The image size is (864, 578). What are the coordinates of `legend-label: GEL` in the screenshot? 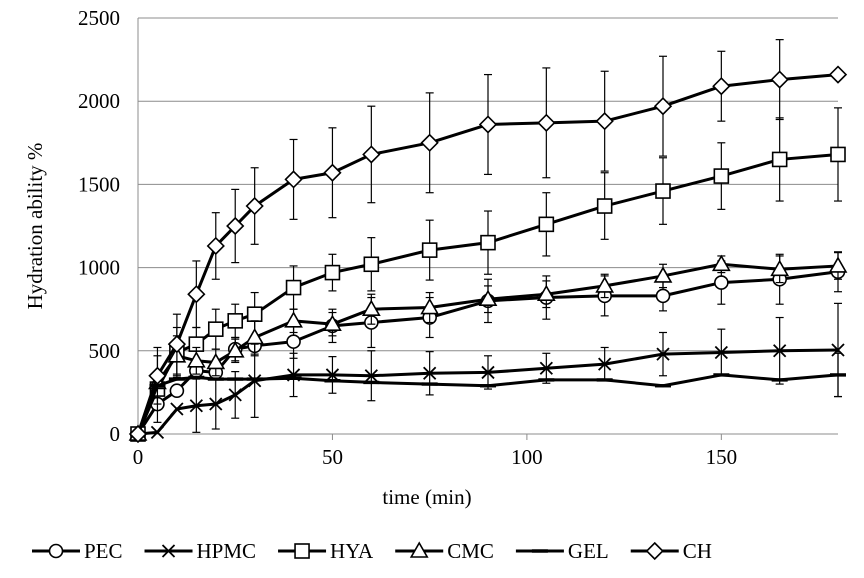 It's located at (588, 551).